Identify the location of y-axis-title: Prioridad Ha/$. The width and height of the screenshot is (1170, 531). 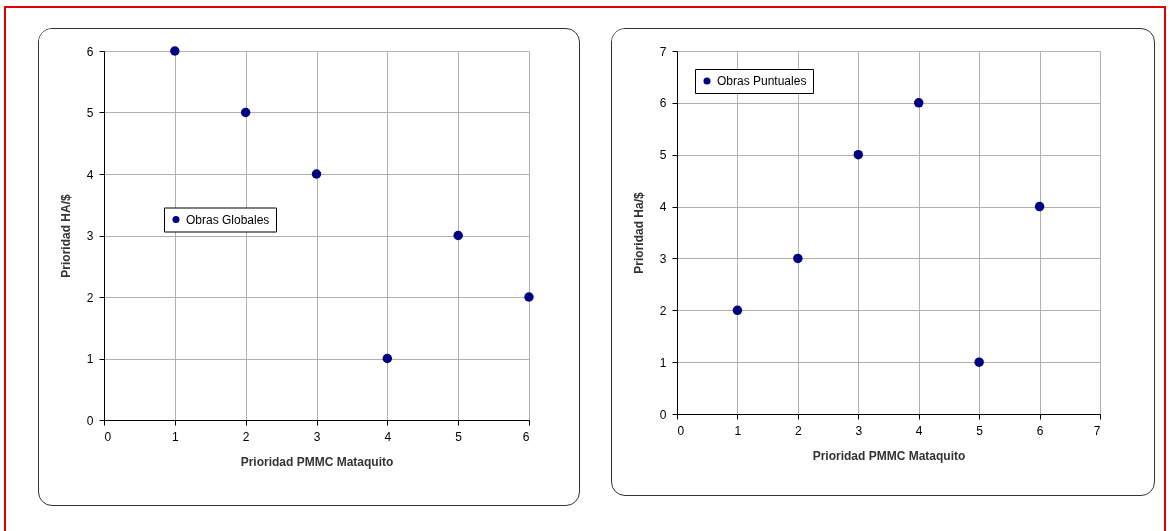
(638, 233).